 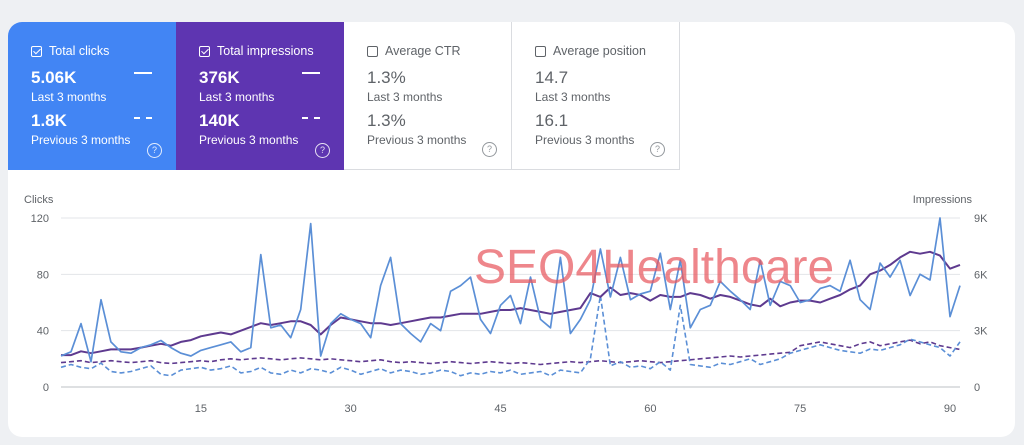 I want to click on metric-value: 14.7, so click(x=552, y=77).